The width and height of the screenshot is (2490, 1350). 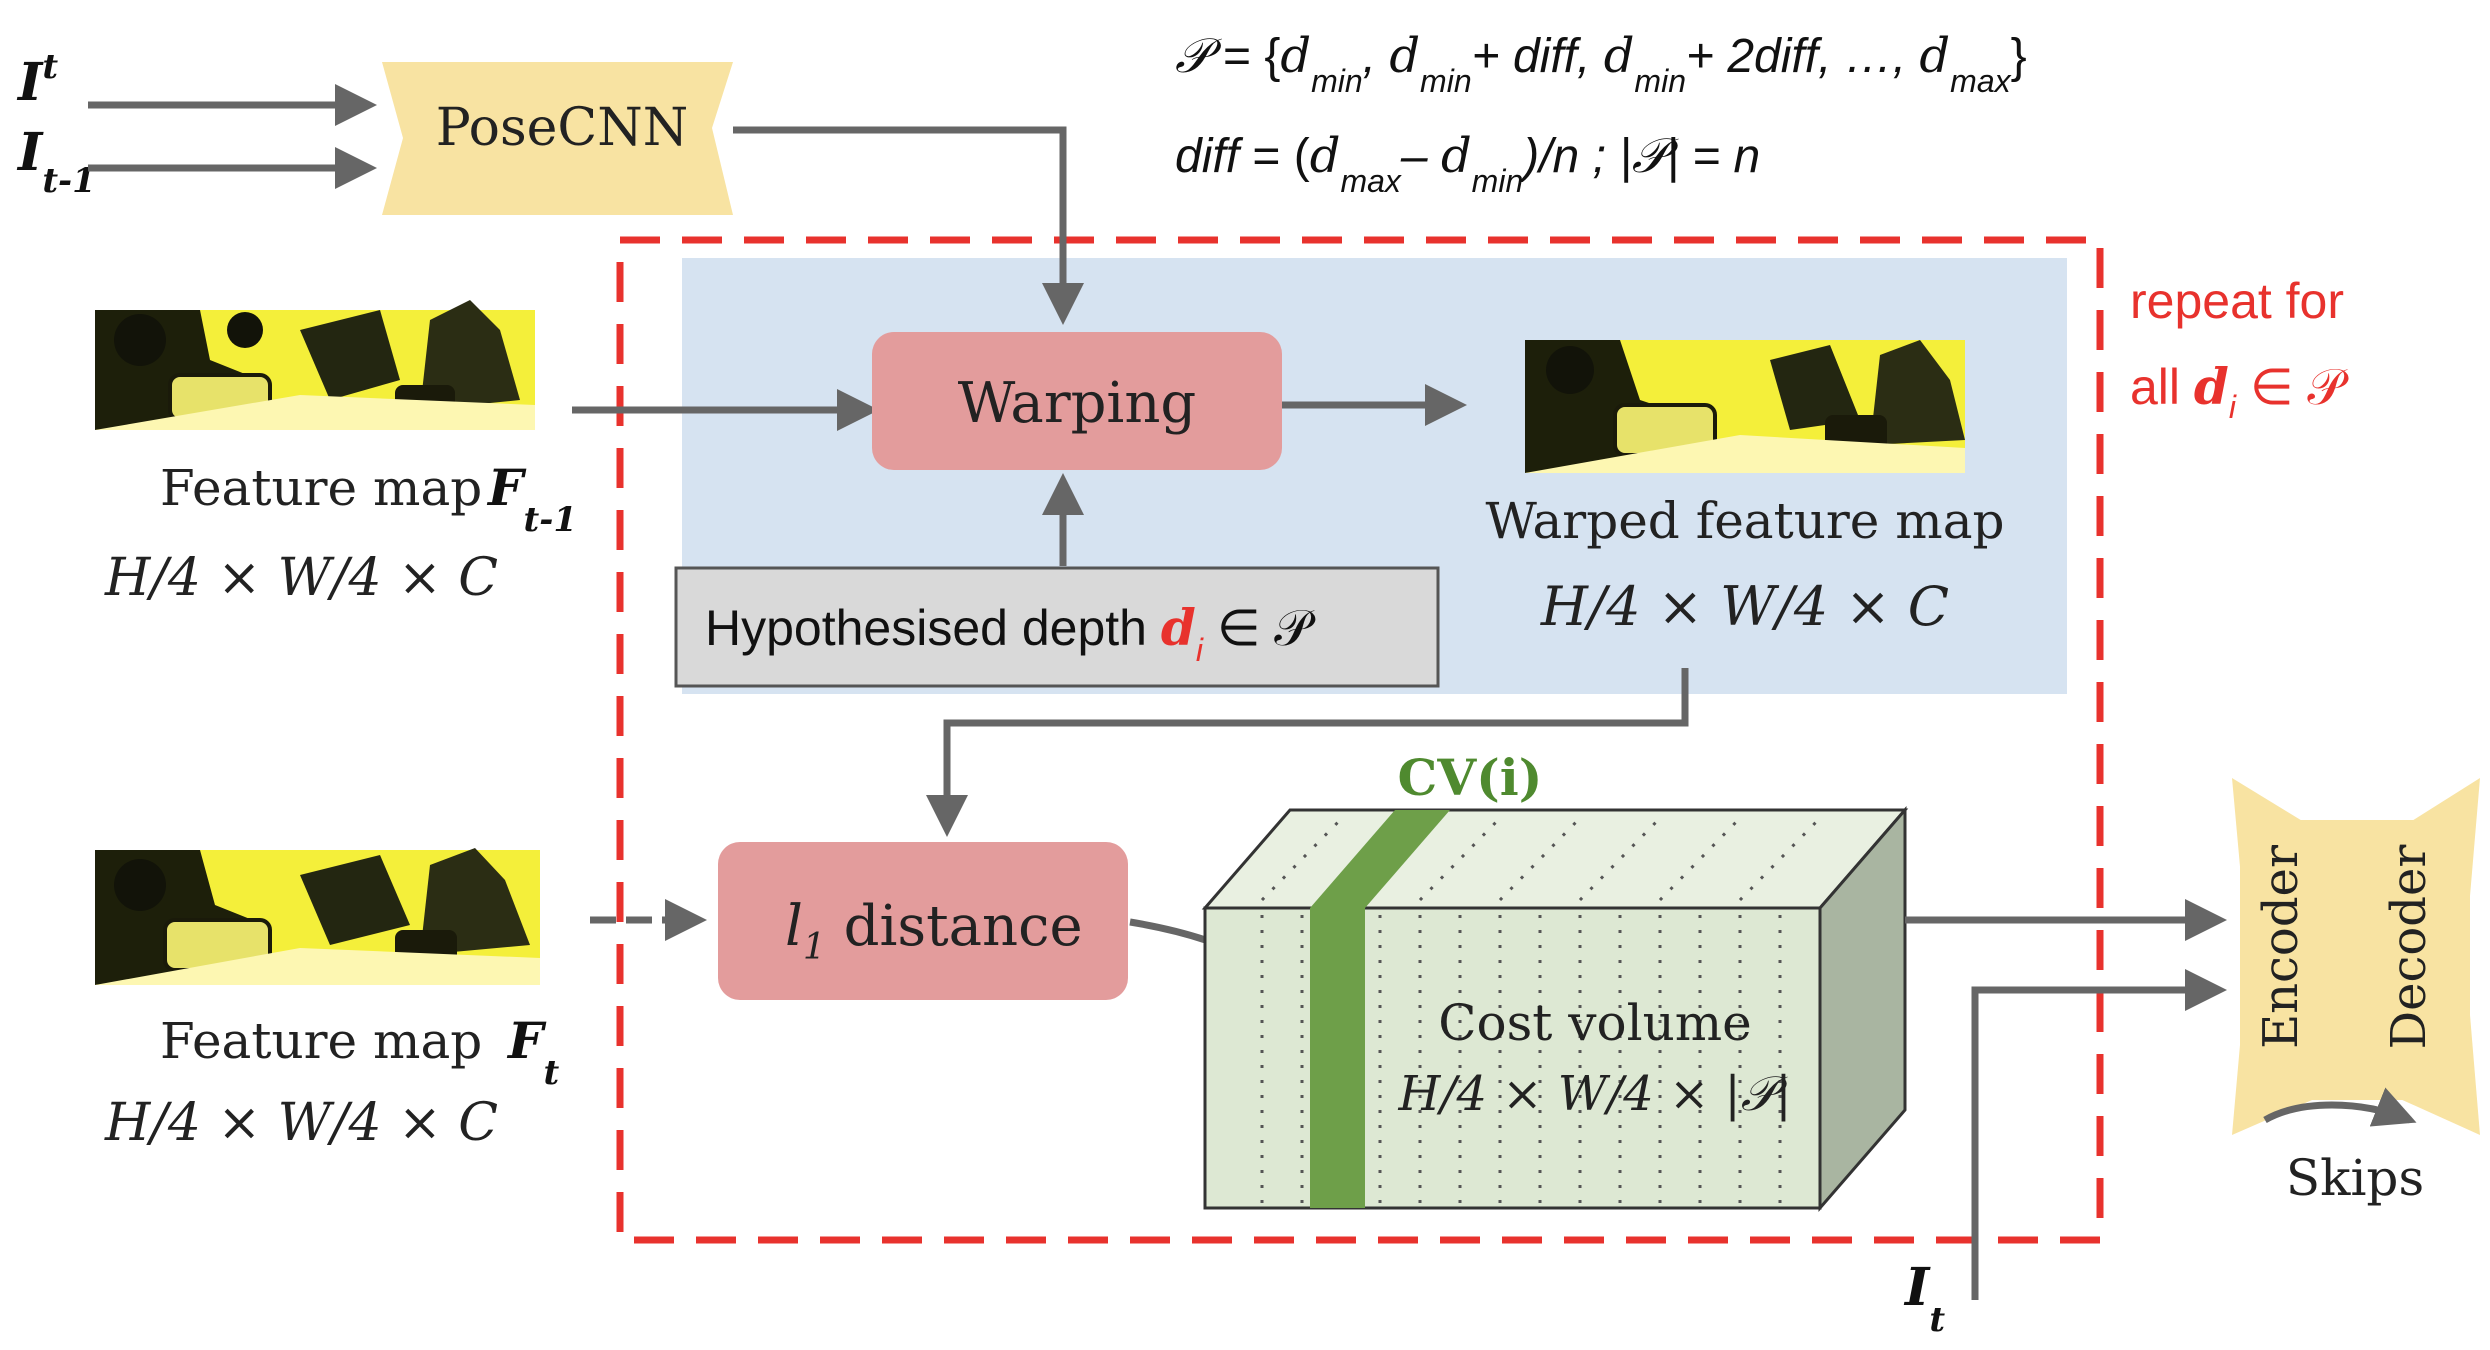 What do you see at coordinates (321, 1041) in the screenshot?
I see `feature-map-curr-label: Feature map` at bounding box center [321, 1041].